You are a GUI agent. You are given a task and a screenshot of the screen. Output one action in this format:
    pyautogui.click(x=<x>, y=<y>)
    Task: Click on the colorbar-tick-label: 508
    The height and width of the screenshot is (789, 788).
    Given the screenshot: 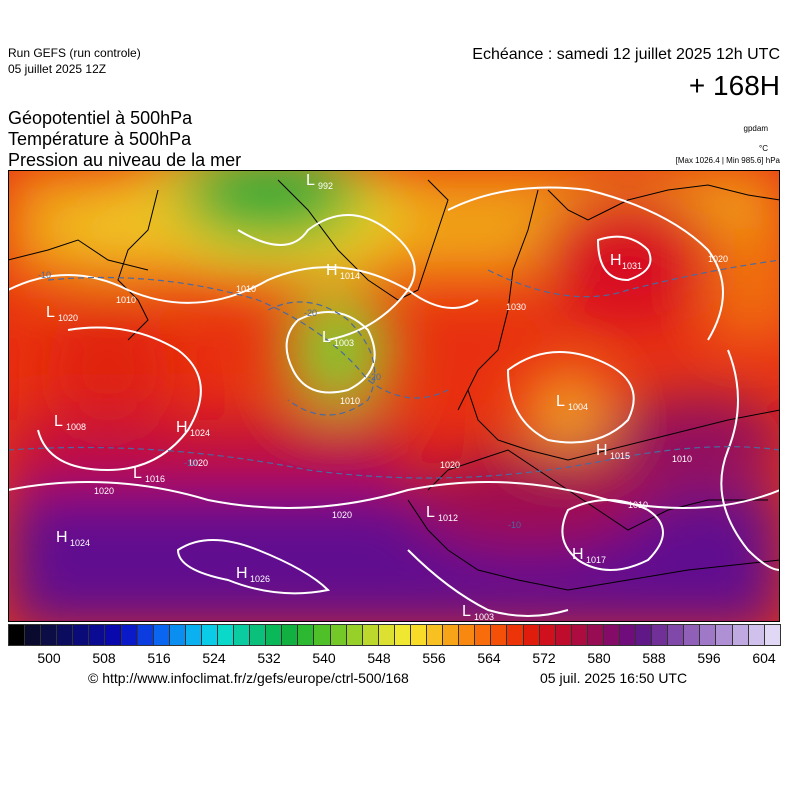 What is the action you would take?
    pyautogui.click(x=104, y=658)
    